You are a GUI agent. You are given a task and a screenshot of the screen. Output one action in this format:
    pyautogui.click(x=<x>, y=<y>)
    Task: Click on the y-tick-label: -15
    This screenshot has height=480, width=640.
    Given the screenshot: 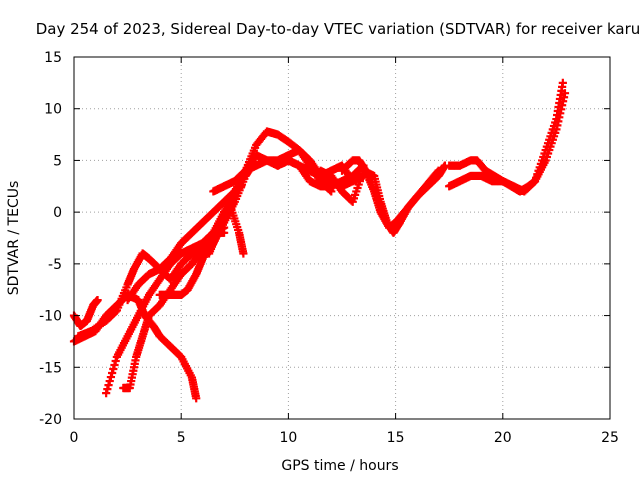 What is the action you would take?
    pyautogui.click(x=50, y=368)
    